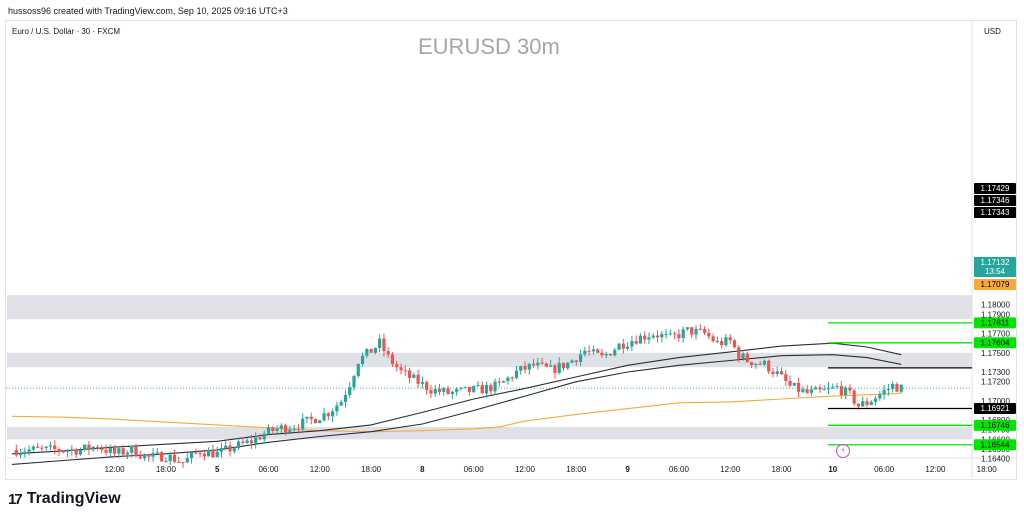 The image size is (1024, 522). I want to click on x-tick-label: 12:00, so click(935, 469).